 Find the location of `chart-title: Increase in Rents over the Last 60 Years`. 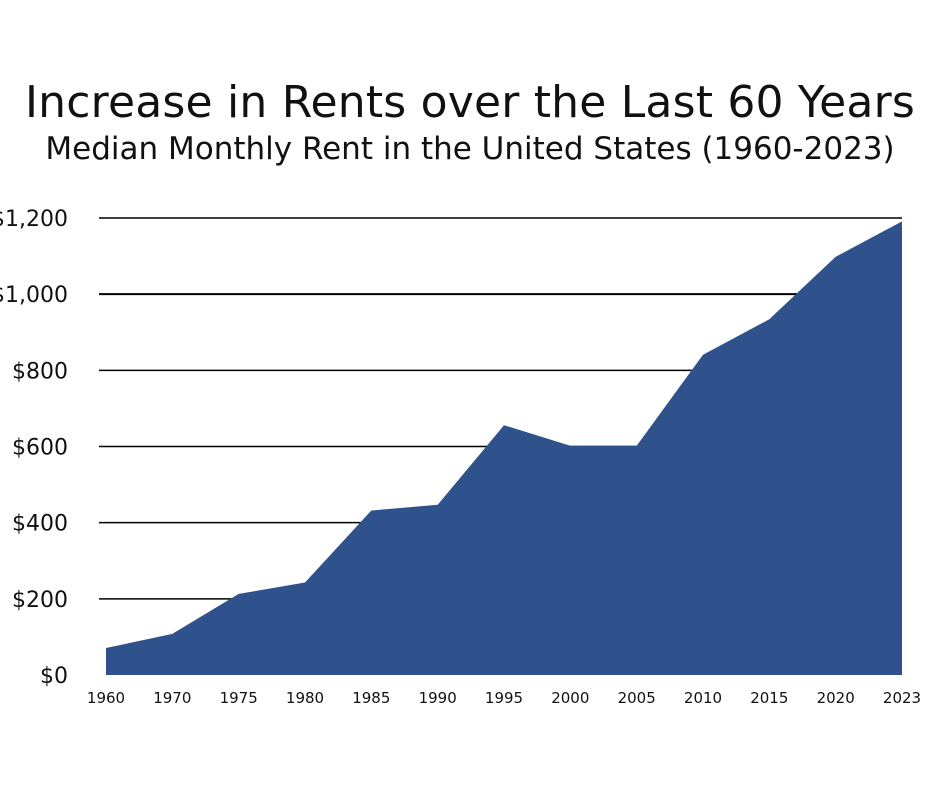

chart-title: Increase in Rents over the Last 60 Years is located at coordinates (470, 102).